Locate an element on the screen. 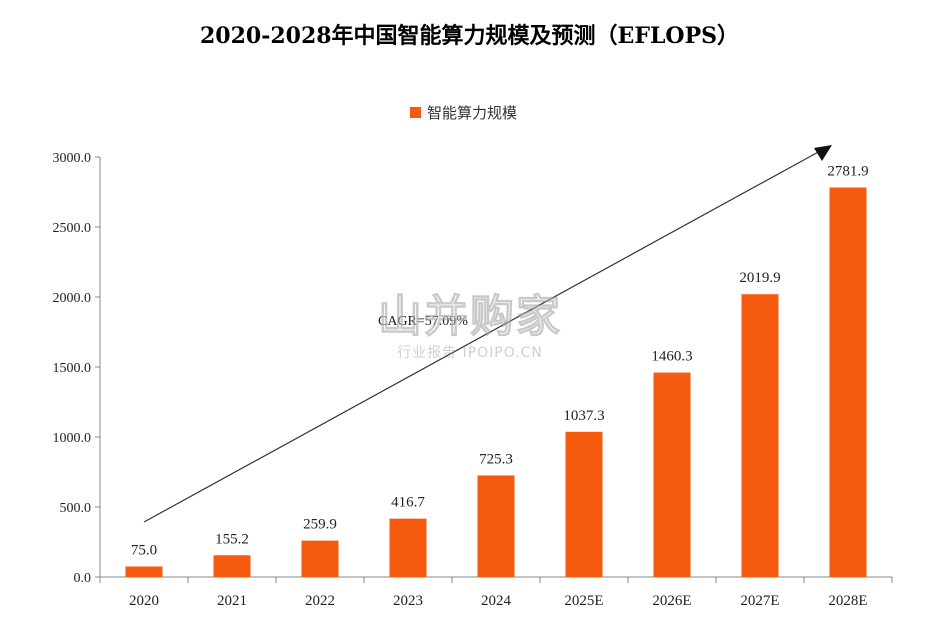 This screenshot has width=939, height=638. x-tick-label: 2024 is located at coordinates (496, 601).